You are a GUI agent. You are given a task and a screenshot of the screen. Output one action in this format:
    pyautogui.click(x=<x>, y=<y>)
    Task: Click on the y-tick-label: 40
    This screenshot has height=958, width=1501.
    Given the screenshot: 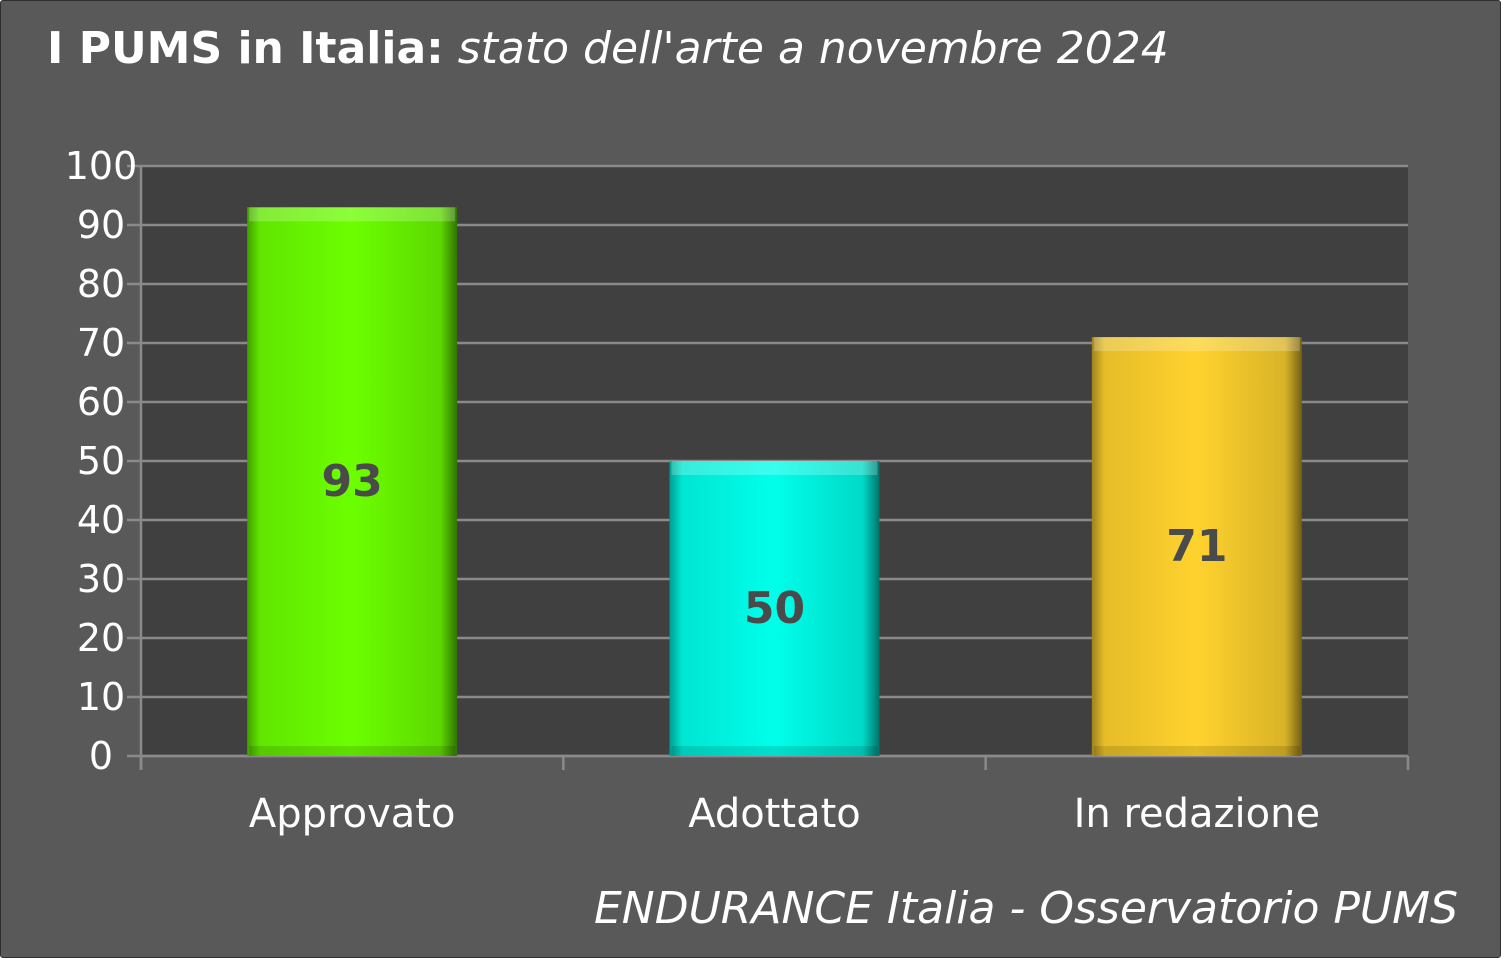 What is the action you would take?
    pyautogui.click(x=101, y=520)
    